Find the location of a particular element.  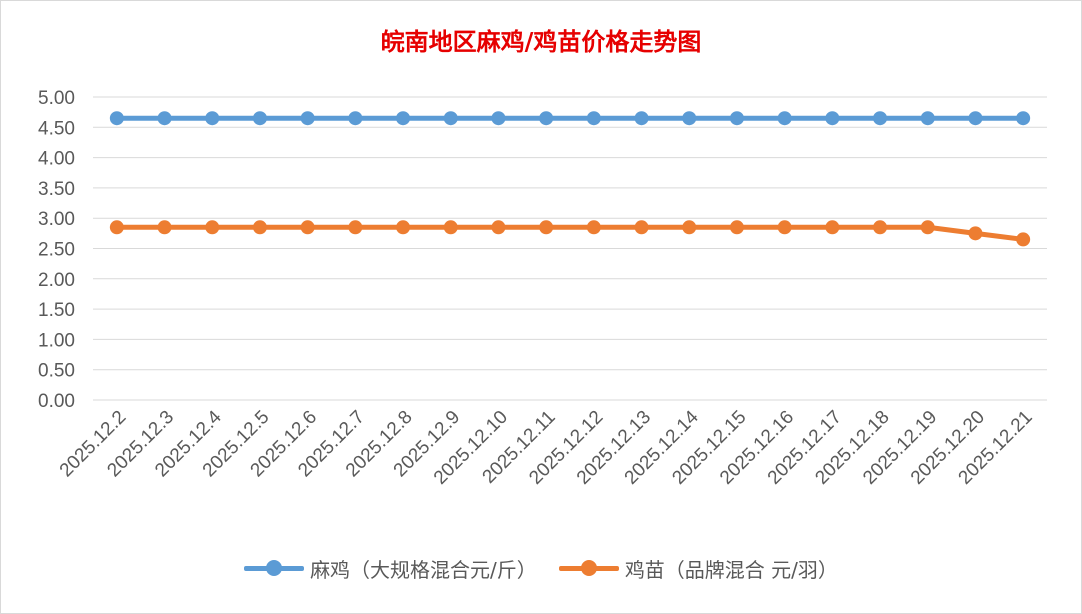

y-tick-label: 0.50 is located at coordinates (56, 371).